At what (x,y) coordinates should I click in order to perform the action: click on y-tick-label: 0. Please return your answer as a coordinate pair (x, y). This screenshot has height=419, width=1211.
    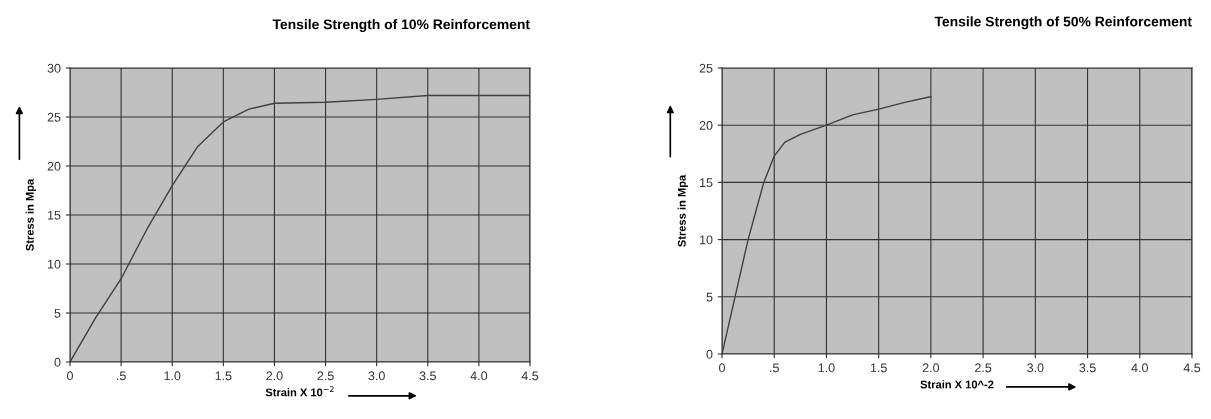
    Looking at the image, I should click on (709, 354).